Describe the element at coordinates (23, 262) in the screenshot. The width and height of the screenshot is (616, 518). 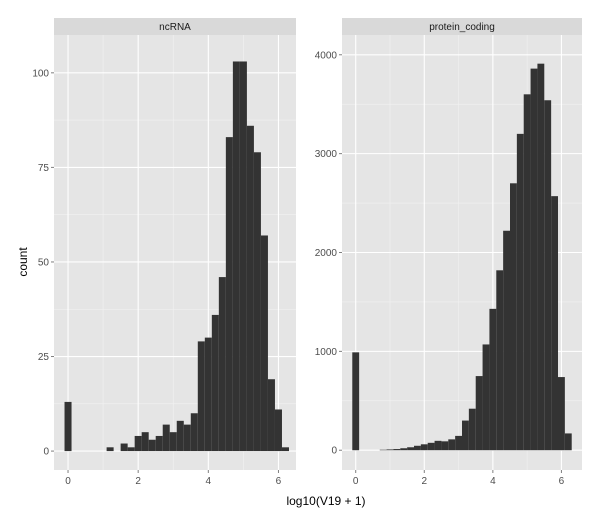
I see `y-axis-title: count` at that location.